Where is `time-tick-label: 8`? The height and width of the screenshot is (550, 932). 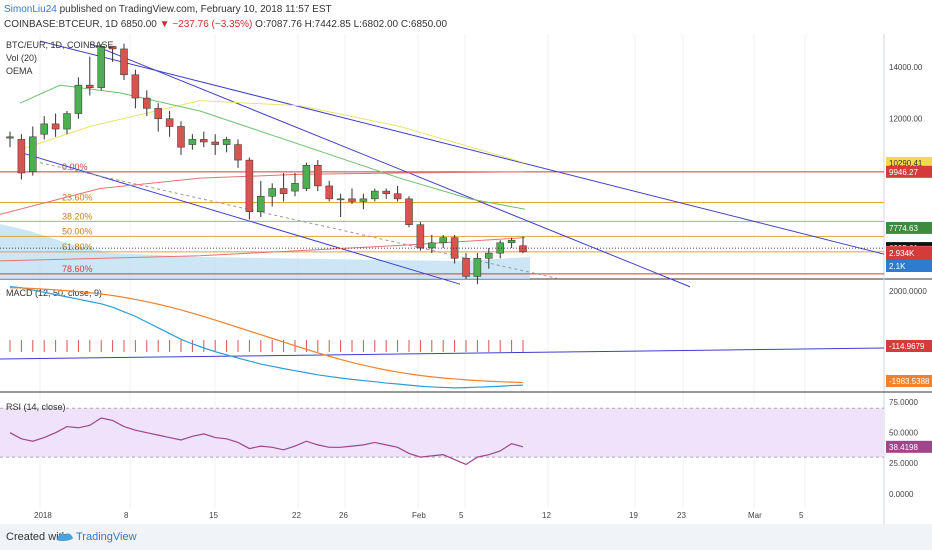
time-tick-label: 8 is located at coordinates (126, 515).